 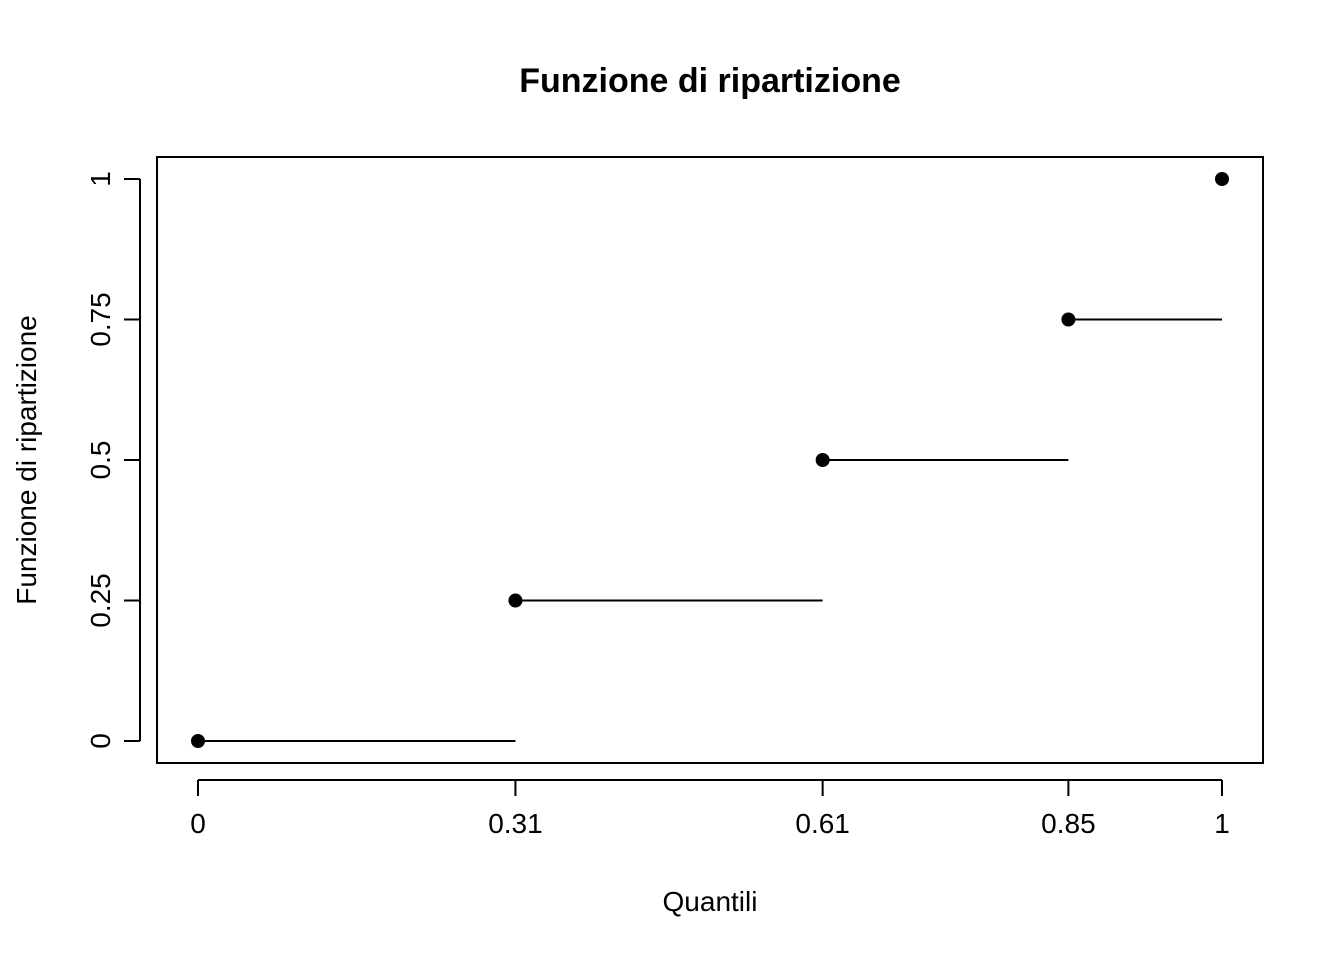 I want to click on x-axis-label: Quantili, so click(x=710, y=901).